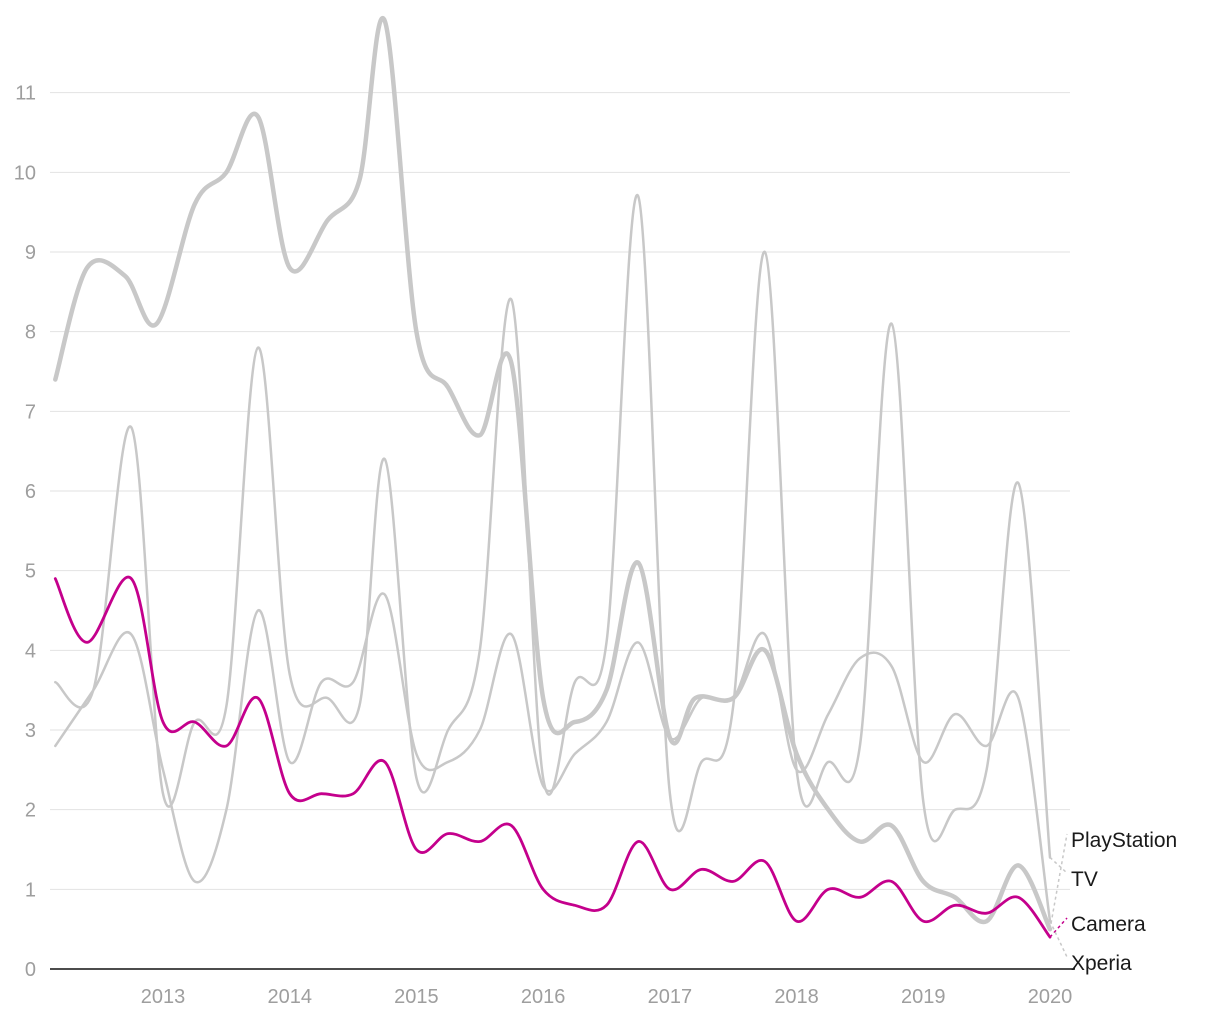 The height and width of the screenshot is (1020, 1220). Describe the element at coordinates (543, 997) in the screenshot. I see `x-tick-label: 2016` at that location.